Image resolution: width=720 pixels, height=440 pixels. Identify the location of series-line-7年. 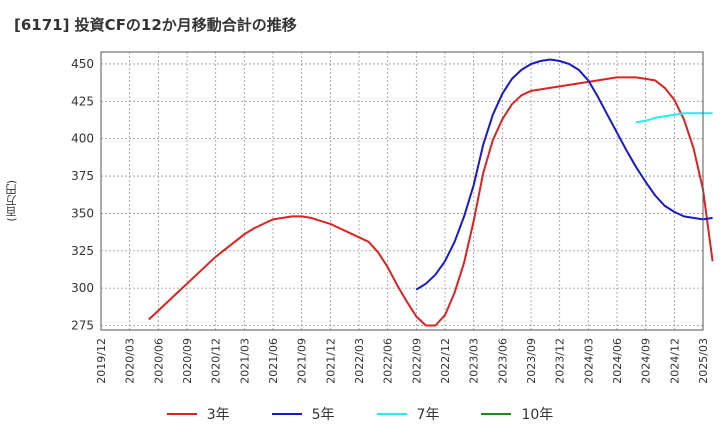
(674, 118).